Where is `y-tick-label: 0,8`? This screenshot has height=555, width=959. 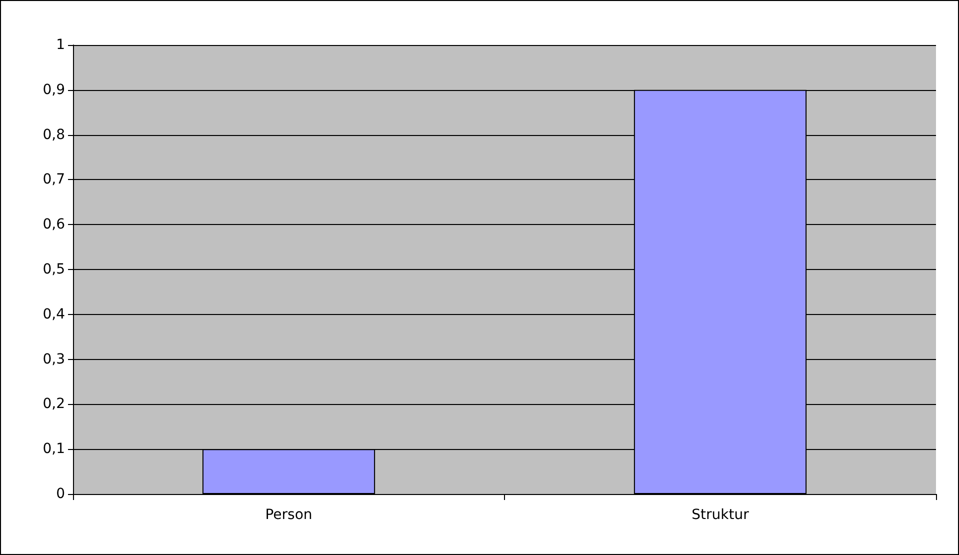
y-tick-label: 0,8 is located at coordinates (53, 134).